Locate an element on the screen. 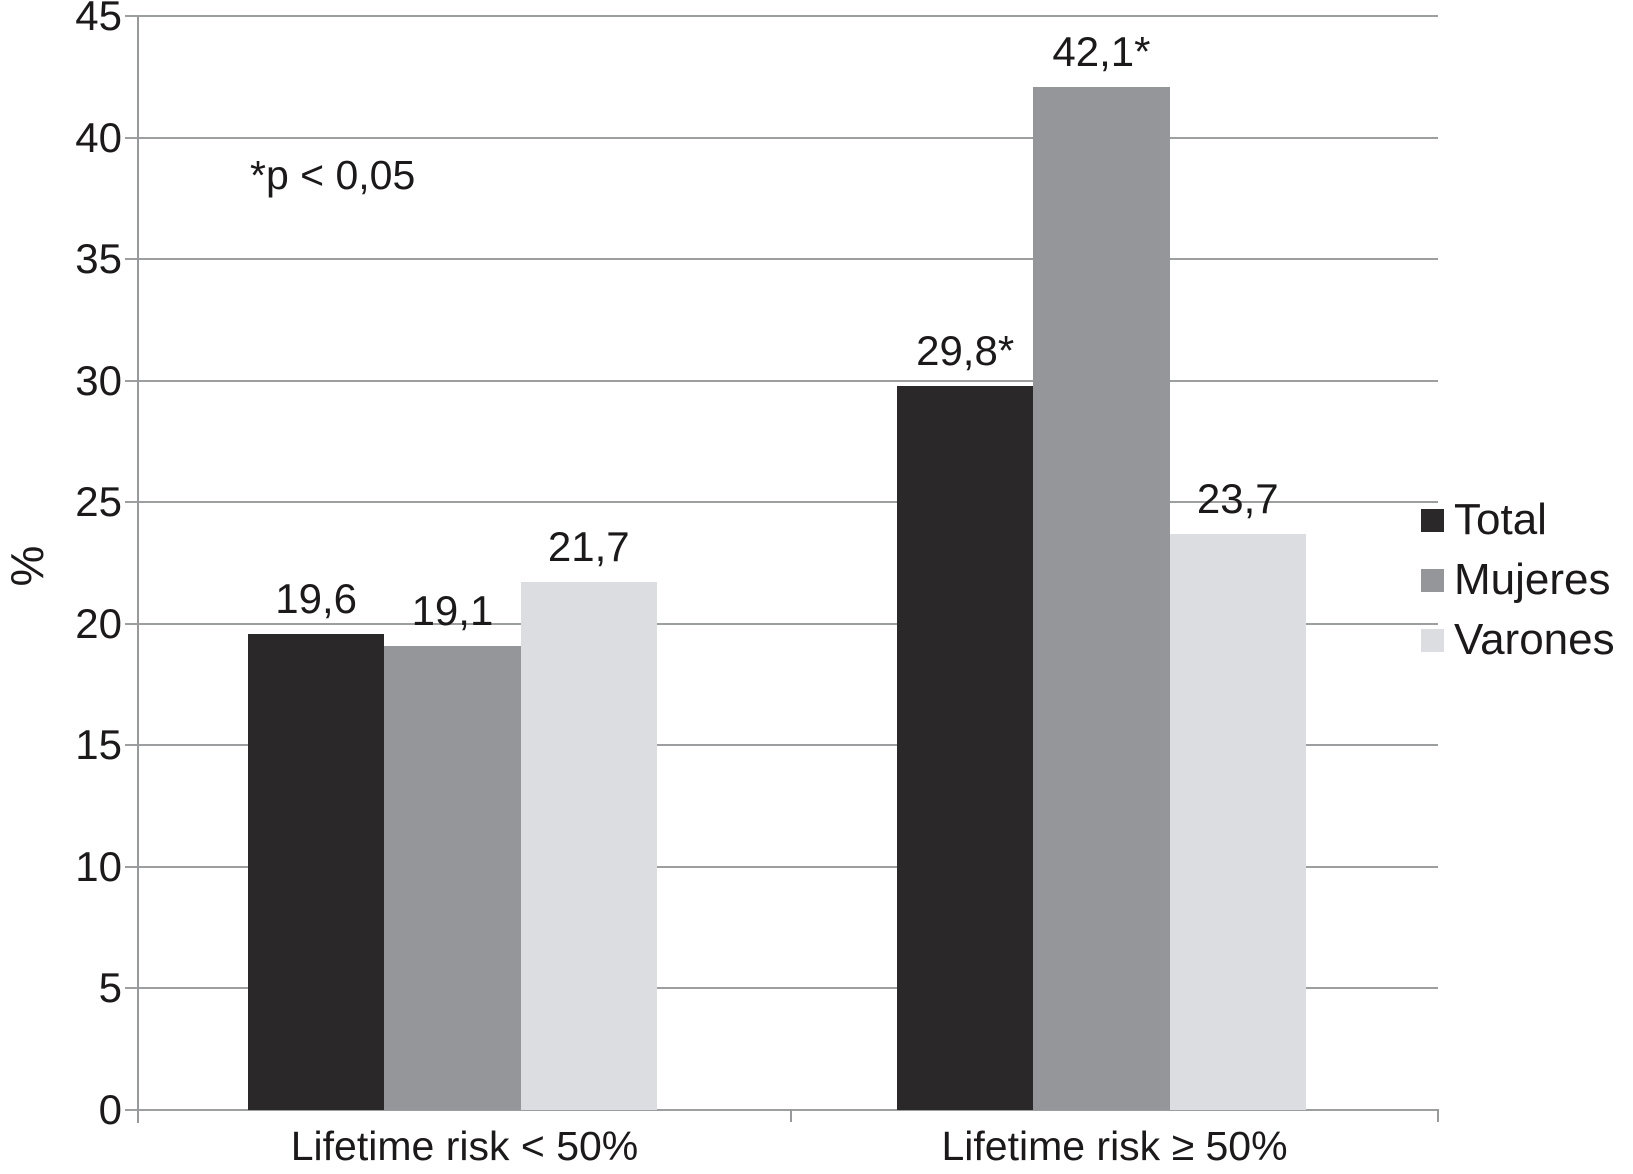 The image size is (1633, 1174). legend-row-mujeres: Mujeres is located at coordinates (1518, 580).